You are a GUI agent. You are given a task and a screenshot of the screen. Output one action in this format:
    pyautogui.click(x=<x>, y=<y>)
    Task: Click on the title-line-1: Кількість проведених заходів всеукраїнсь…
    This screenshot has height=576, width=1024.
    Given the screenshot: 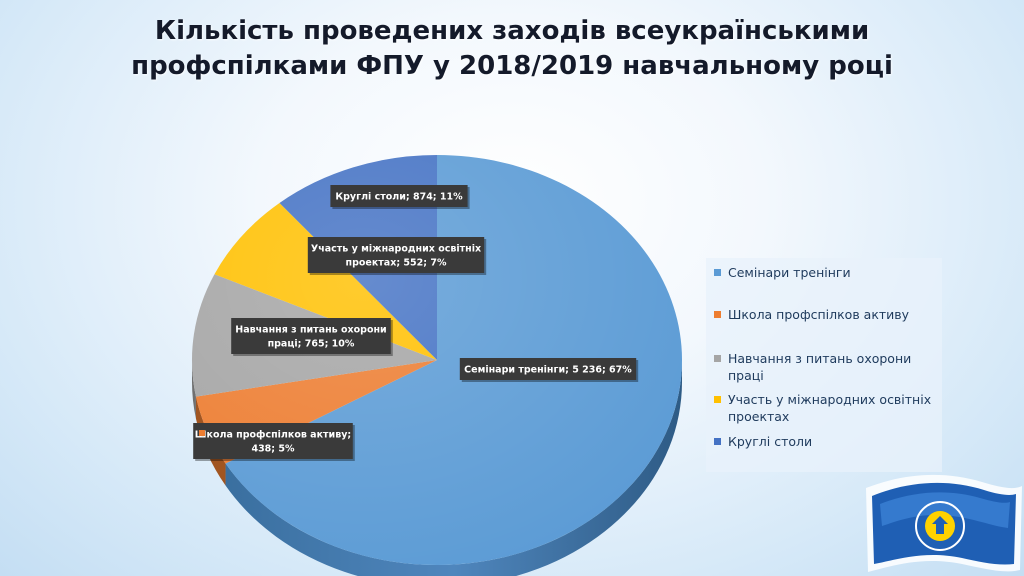 What is the action you would take?
    pyautogui.click(x=512, y=31)
    